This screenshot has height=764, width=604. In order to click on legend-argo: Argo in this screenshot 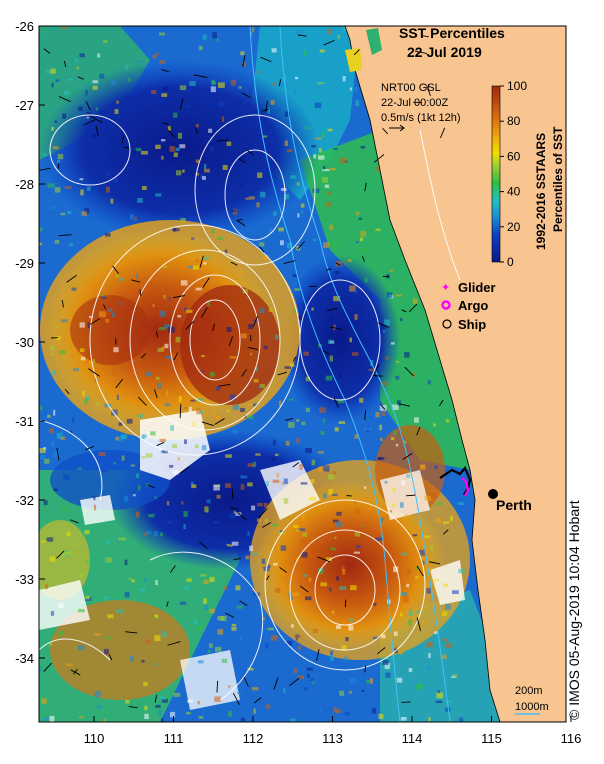, I will do `click(473, 305)`.